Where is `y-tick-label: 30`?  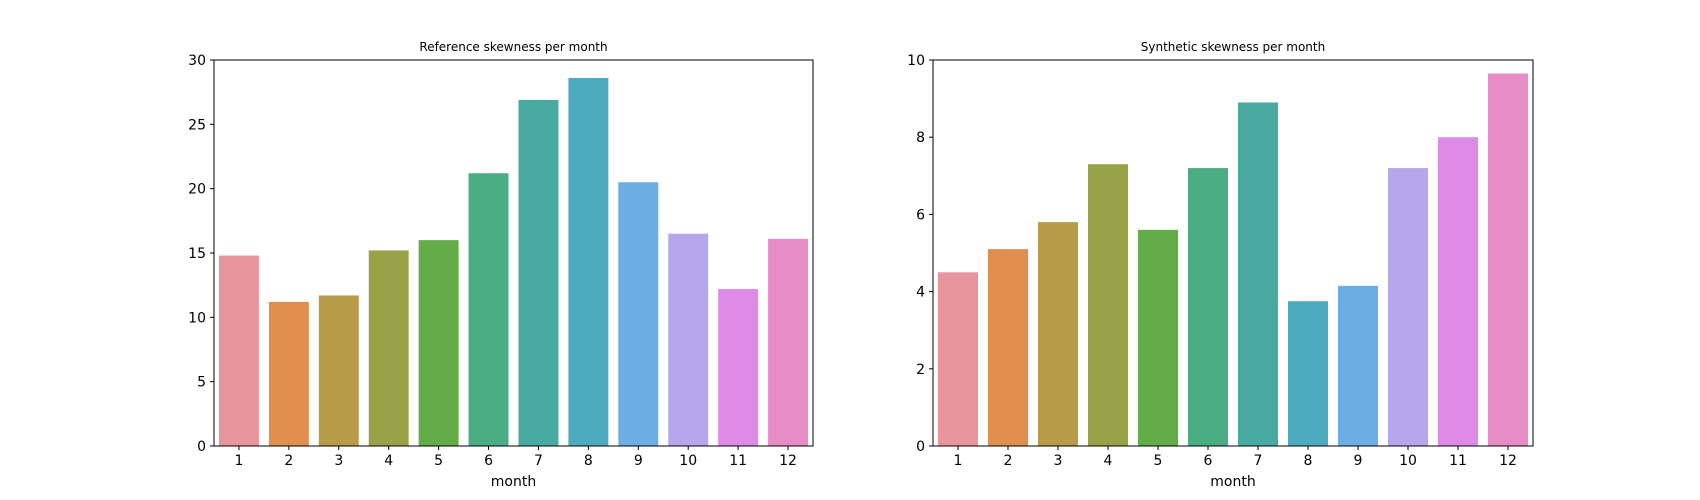 y-tick-label: 30 is located at coordinates (197, 61).